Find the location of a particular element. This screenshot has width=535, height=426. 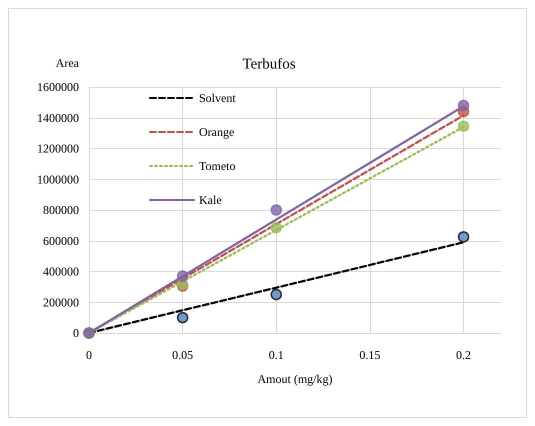

legend-label: Orange is located at coordinates (216, 132).